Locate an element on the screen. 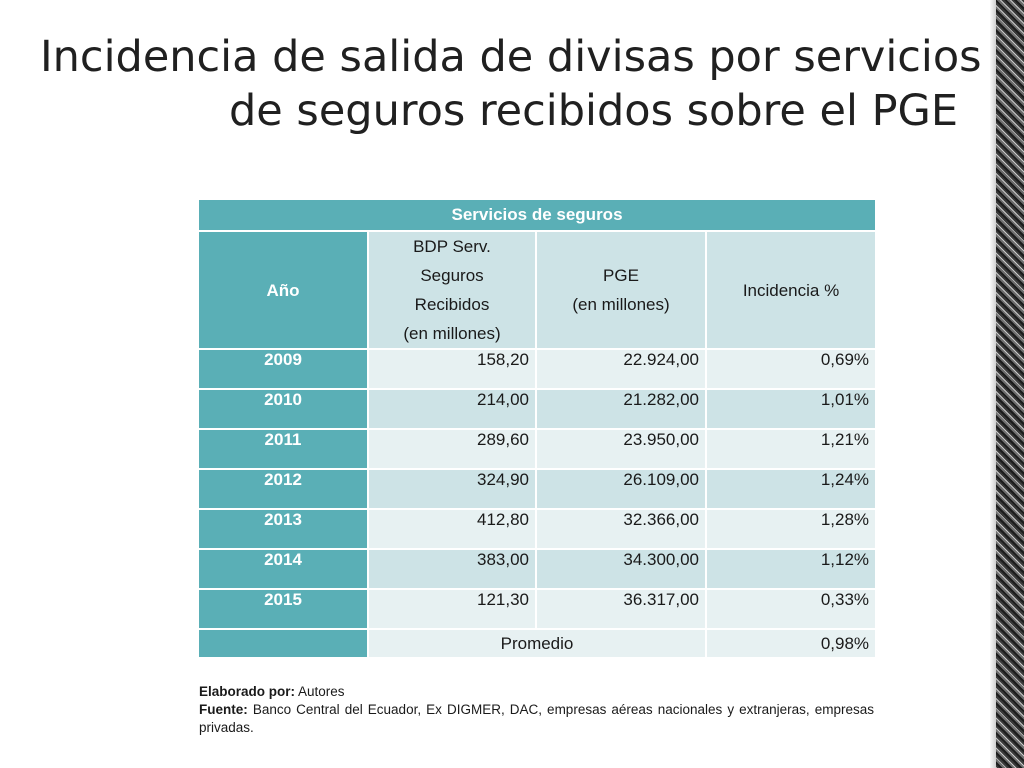 This screenshot has width=1024, height=768. slide-title-line-2: de seguros recibidos sobre el PGE is located at coordinates (593, 111).